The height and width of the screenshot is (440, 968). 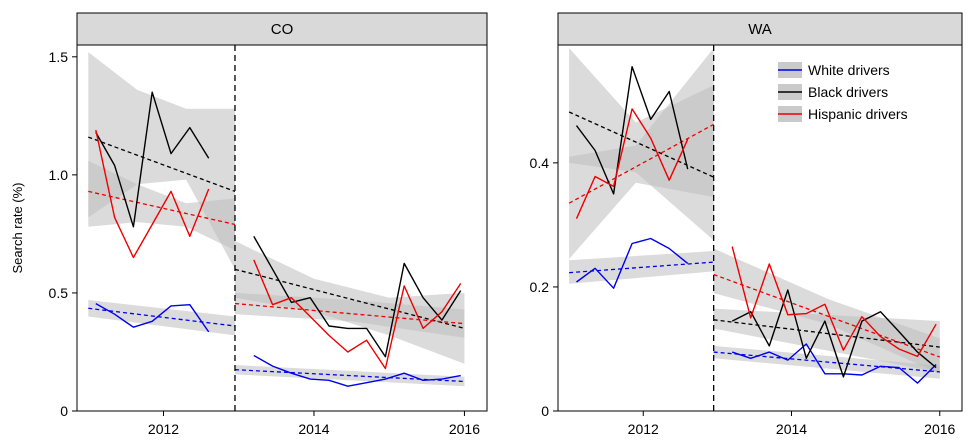 I want to click on legend-label-black-drivers: Black drivers, so click(x=848, y=92).